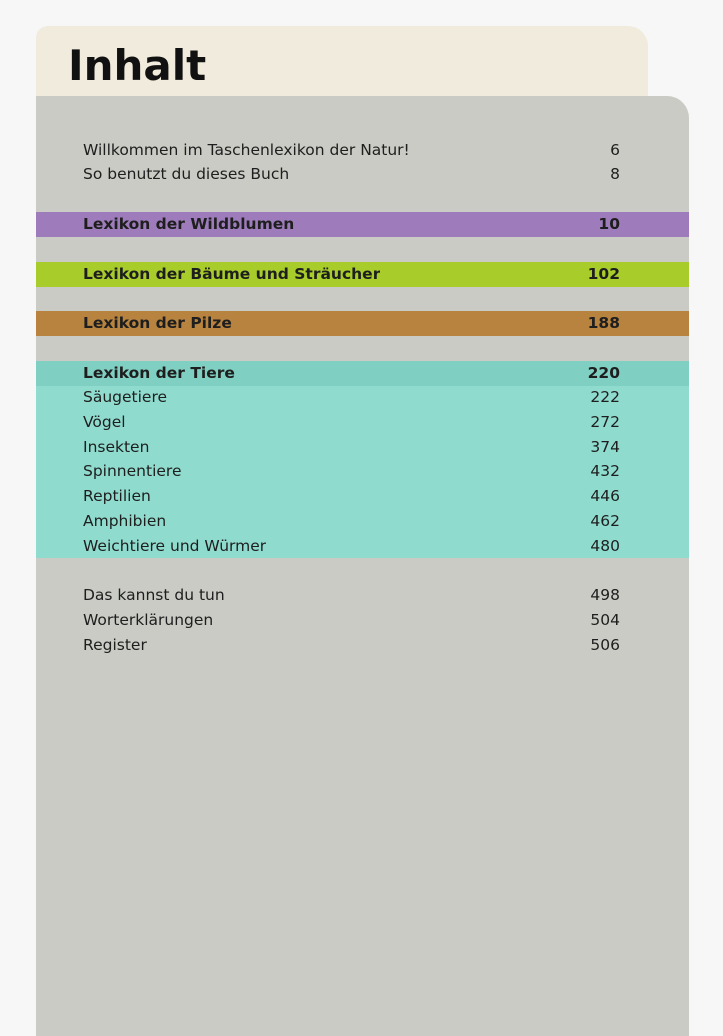  What do you see at coordinates (154, 595) in the screenshot?
I see `toc-label: Das kannst du tun` at bounding box center [154, 595].